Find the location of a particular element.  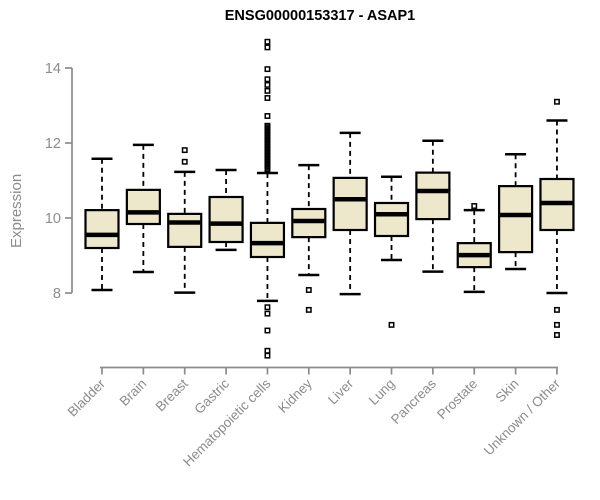

y-tick-label-8: 8 is located at coordinates (57, 294).